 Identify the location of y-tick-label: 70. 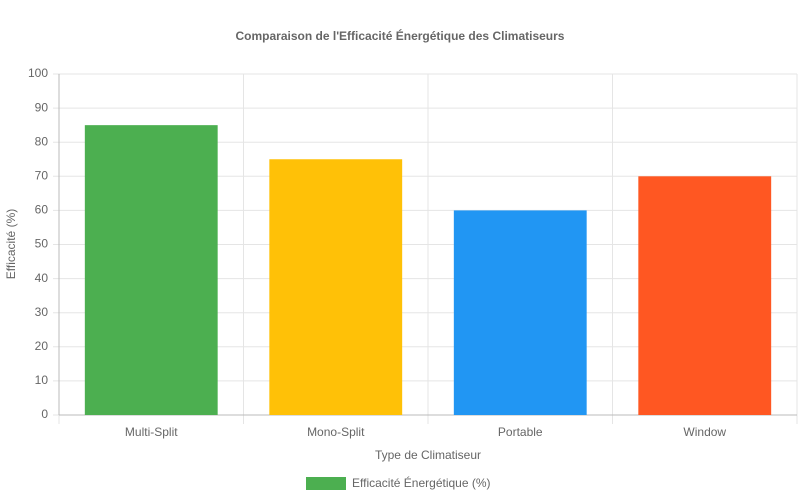
(42, 175).